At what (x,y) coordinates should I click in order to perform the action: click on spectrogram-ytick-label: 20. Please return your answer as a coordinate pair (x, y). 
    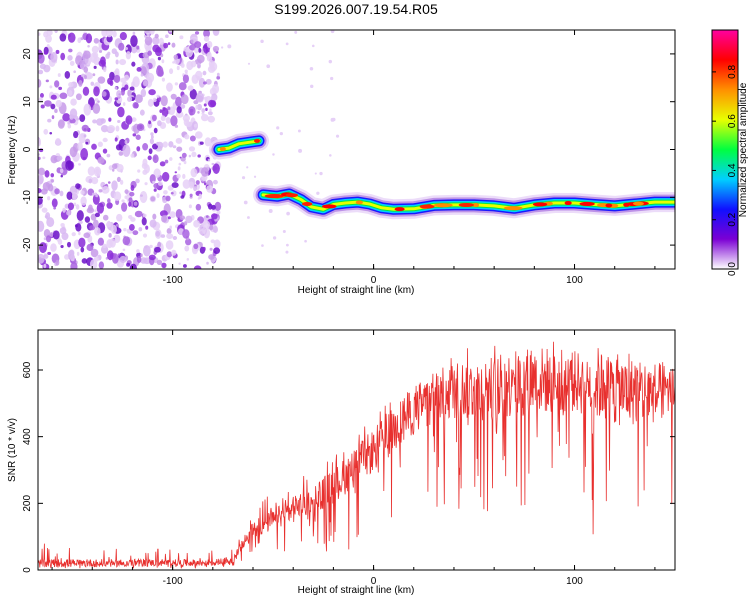
    Looking at the image, I should click on (27, 54).